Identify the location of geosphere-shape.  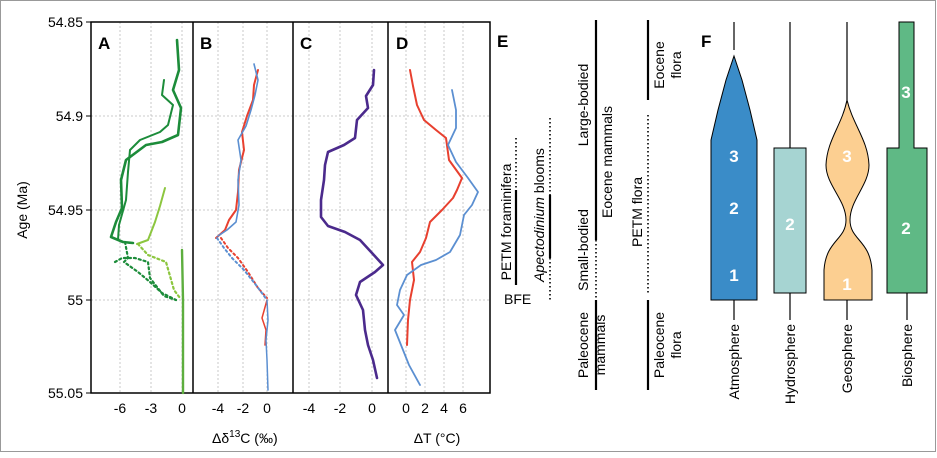
(848, 200).